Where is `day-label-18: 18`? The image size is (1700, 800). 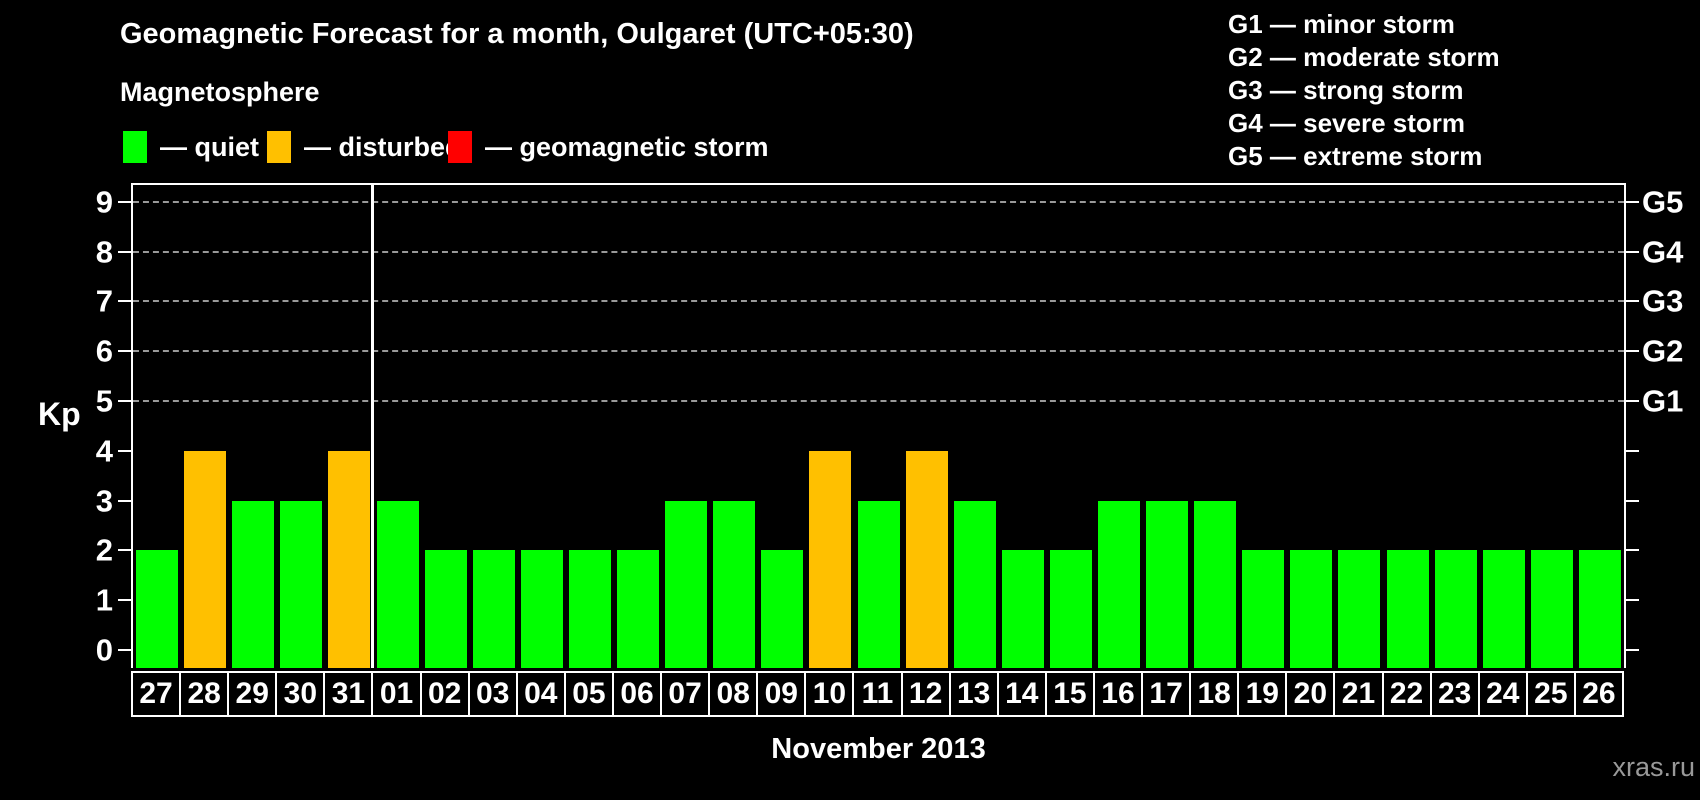
day-label-18: 18 is located at coordinates (1214, 694).